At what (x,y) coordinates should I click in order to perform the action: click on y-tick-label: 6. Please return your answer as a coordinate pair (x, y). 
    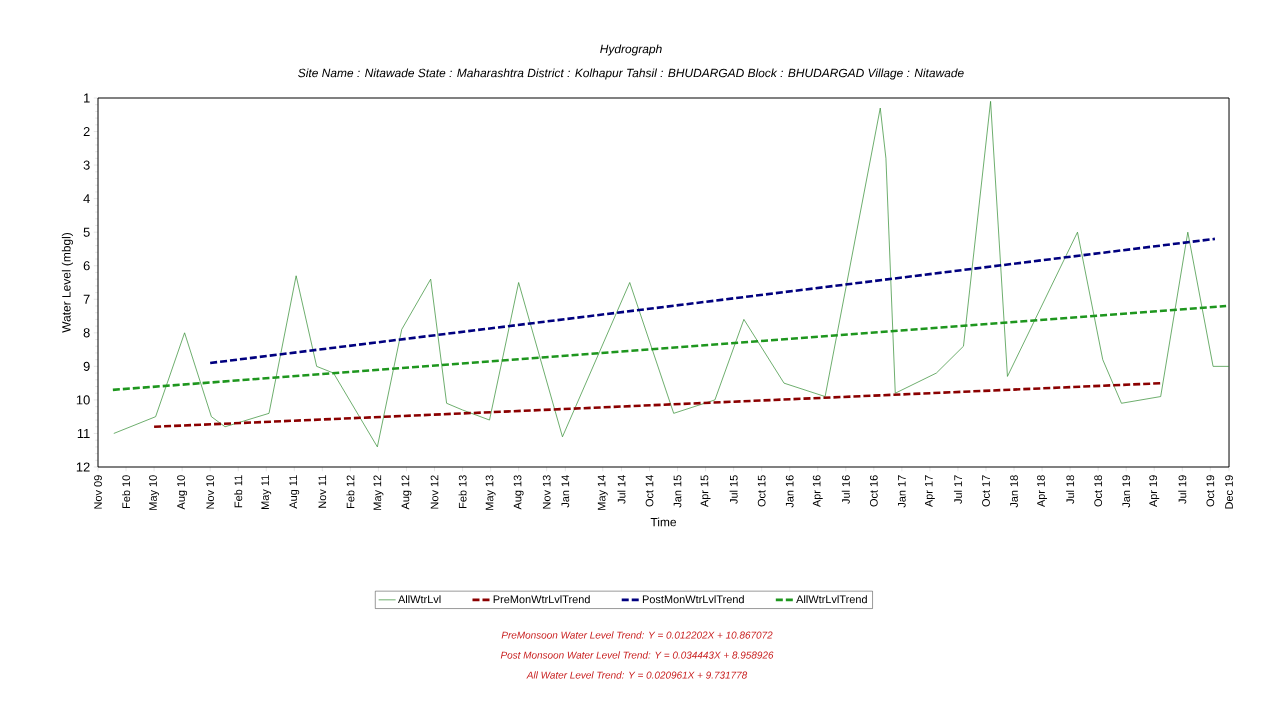
    Looking at the image, I should click on (86, 266).